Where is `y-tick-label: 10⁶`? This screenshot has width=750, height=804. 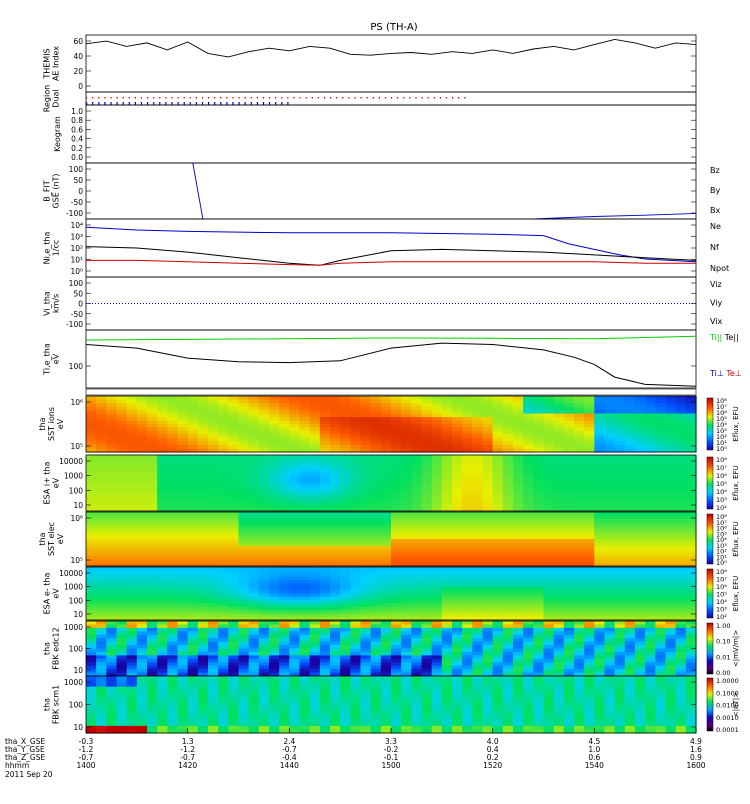
y-tick-label: 10⁶ is located at coordinates (76, 518).